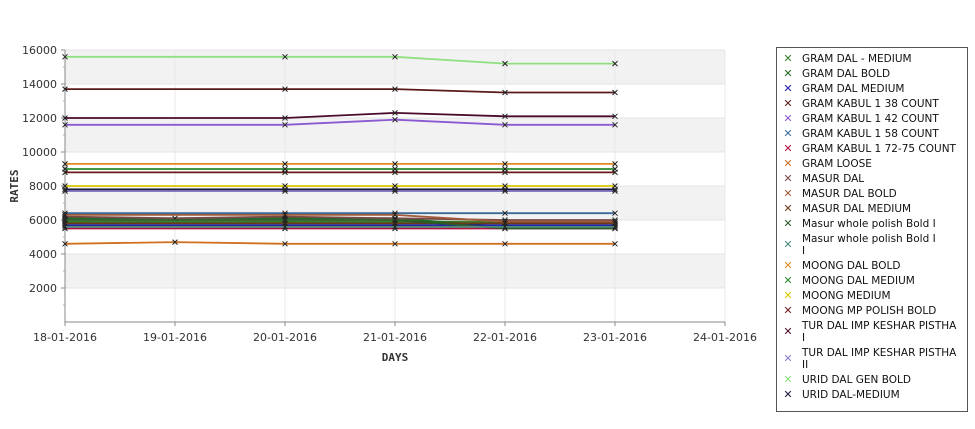  Describe the element at coordinates (857, 209) in the screenshot. I see `legend-label: MASUR DAL MEDIUM` at that location.